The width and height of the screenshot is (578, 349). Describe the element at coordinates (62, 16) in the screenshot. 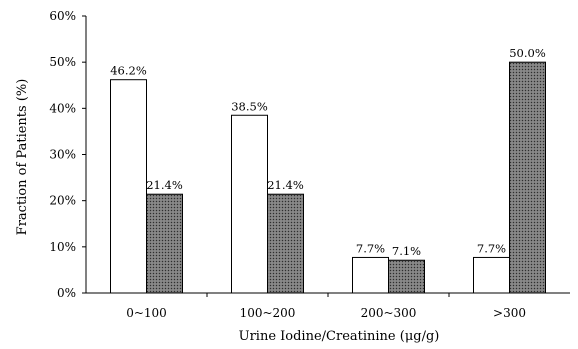

I see `y-tick-label: 60%` at that location.